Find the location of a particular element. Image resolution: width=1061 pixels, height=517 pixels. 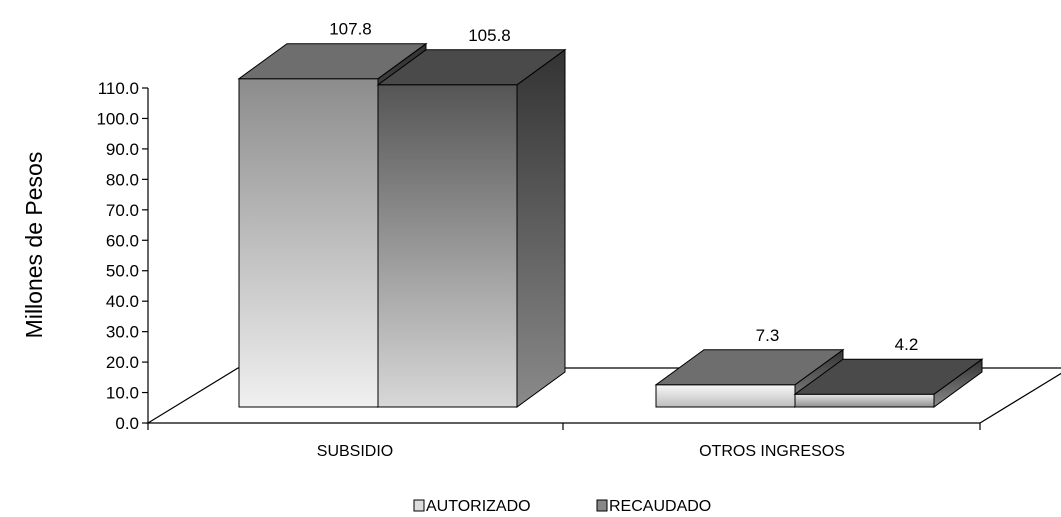

y-axis-label: Millones de Pesos is located at coordinates (34, 245).